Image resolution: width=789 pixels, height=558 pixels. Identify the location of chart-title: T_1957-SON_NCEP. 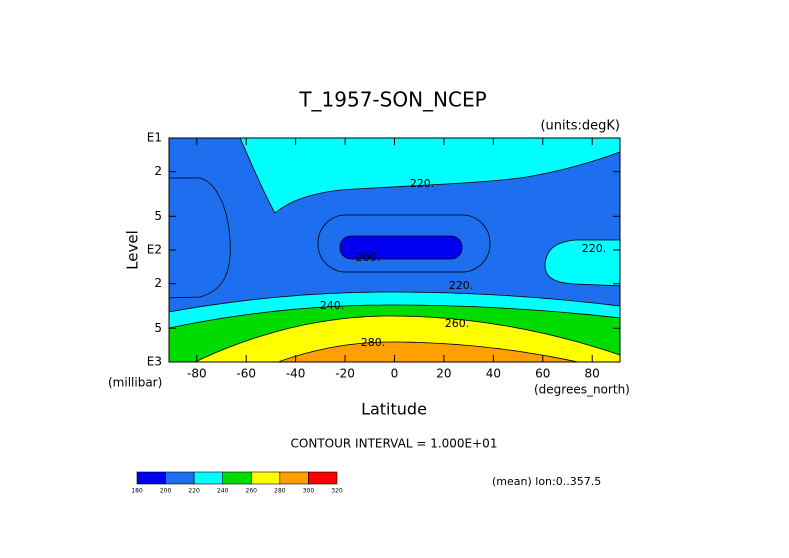
(392, 100).